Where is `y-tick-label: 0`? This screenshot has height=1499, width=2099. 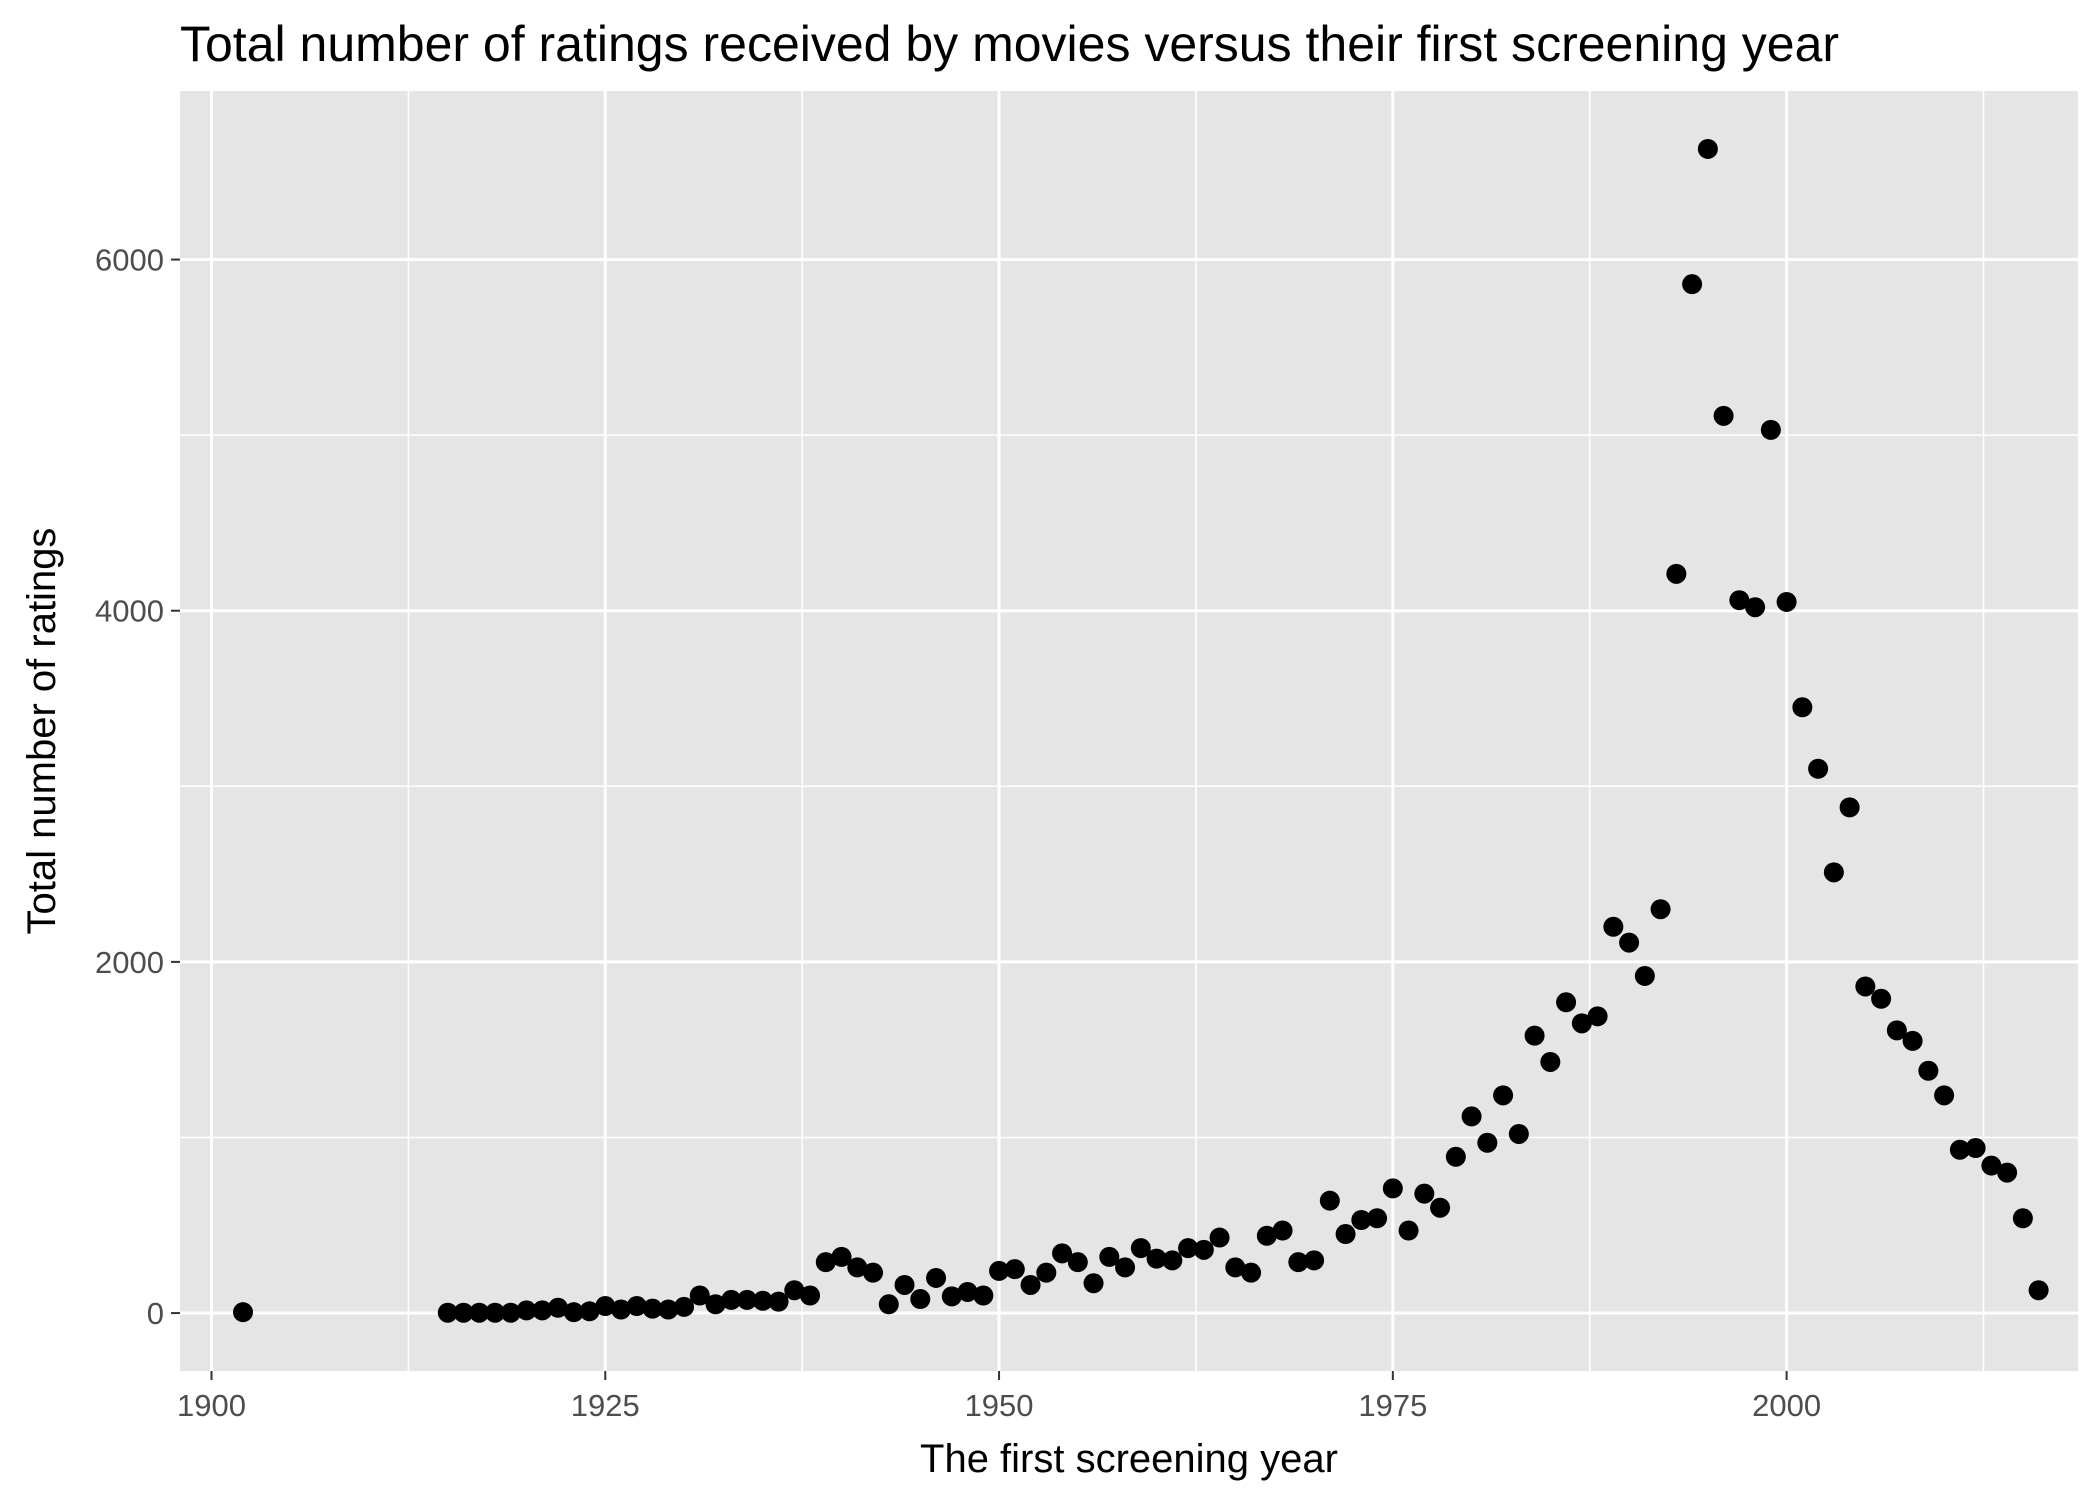
y-tick-label: 0 is located at coordinates (155, 1313).